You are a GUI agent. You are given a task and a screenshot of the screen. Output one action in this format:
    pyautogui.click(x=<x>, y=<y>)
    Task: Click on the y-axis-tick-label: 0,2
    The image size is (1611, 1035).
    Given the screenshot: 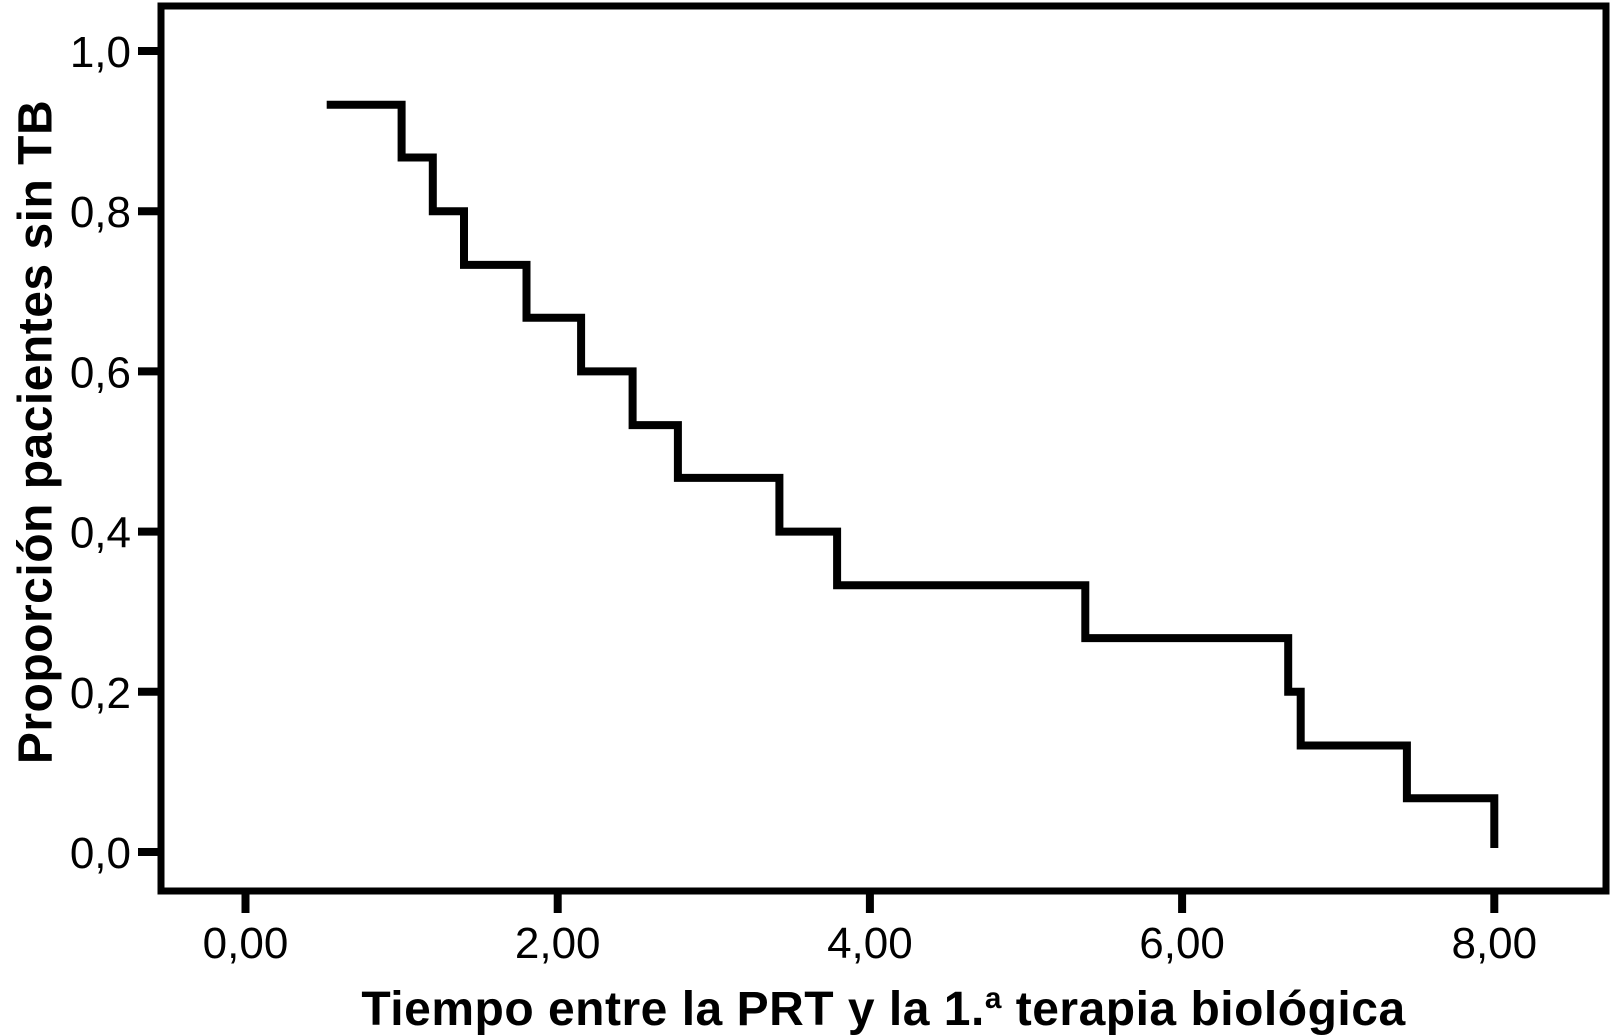 What is the action you would take?
    pyautogui.click(x=100, y=693)
    